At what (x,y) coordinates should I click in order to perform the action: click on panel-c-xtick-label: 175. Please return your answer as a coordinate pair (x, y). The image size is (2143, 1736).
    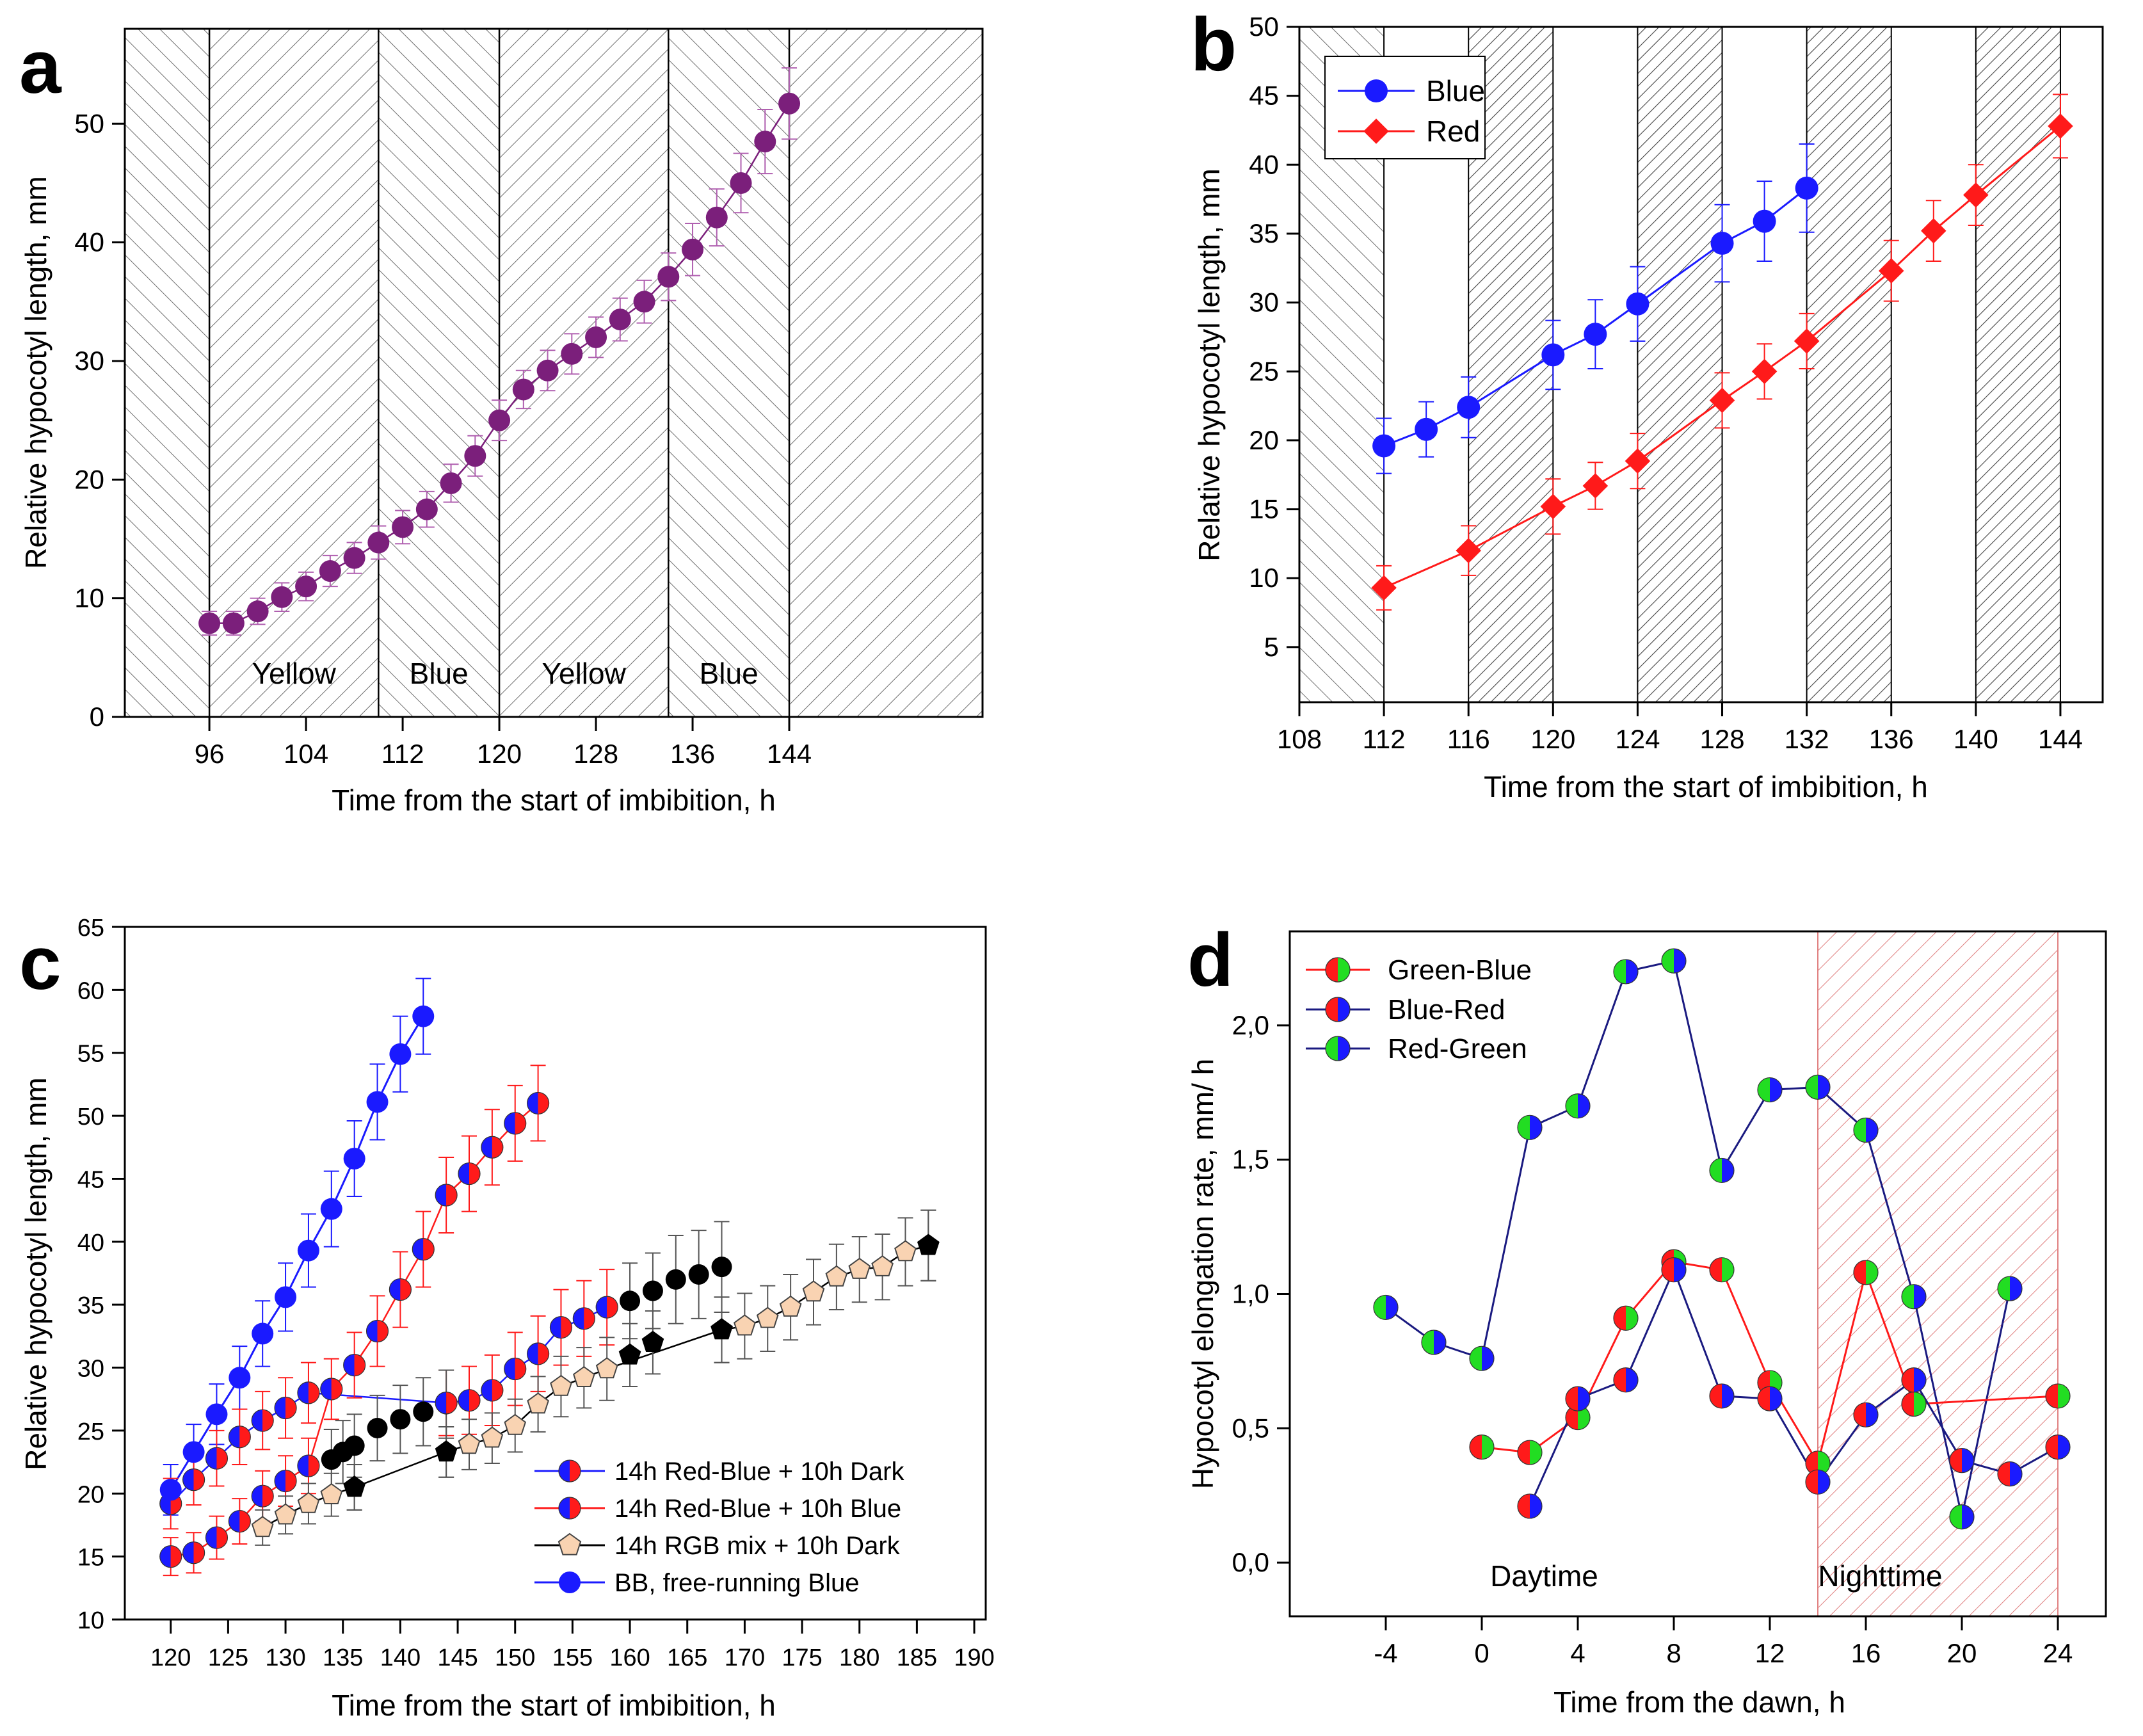
    Looking at the image, I should click on (802, 1657).